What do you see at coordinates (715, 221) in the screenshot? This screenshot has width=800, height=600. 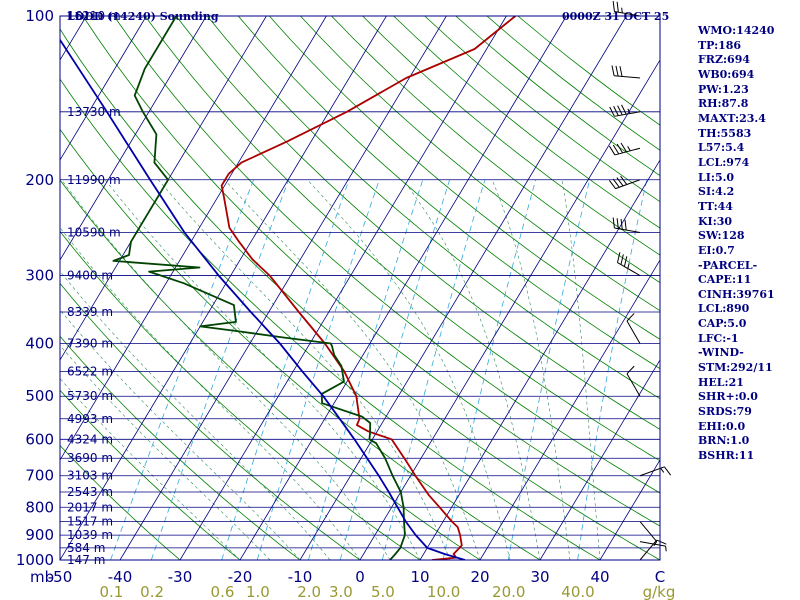 I see `index-item: KI:30` at bounding box center [715, 221].